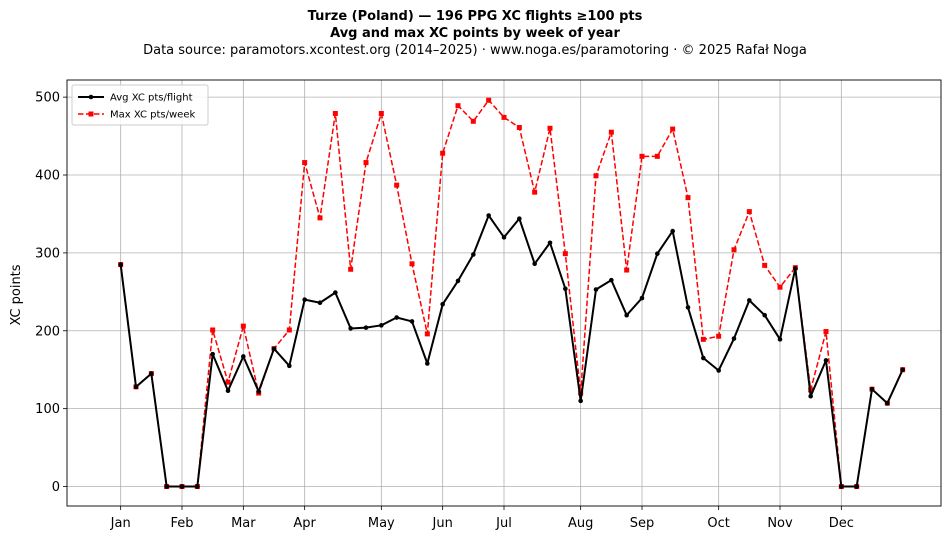 The height and width of the screenshot is (539, 950). What do you see at coordinates (503, 523) in the screenshot?
I see `x-tick-label: Jul` at bounding box center [503, 523].